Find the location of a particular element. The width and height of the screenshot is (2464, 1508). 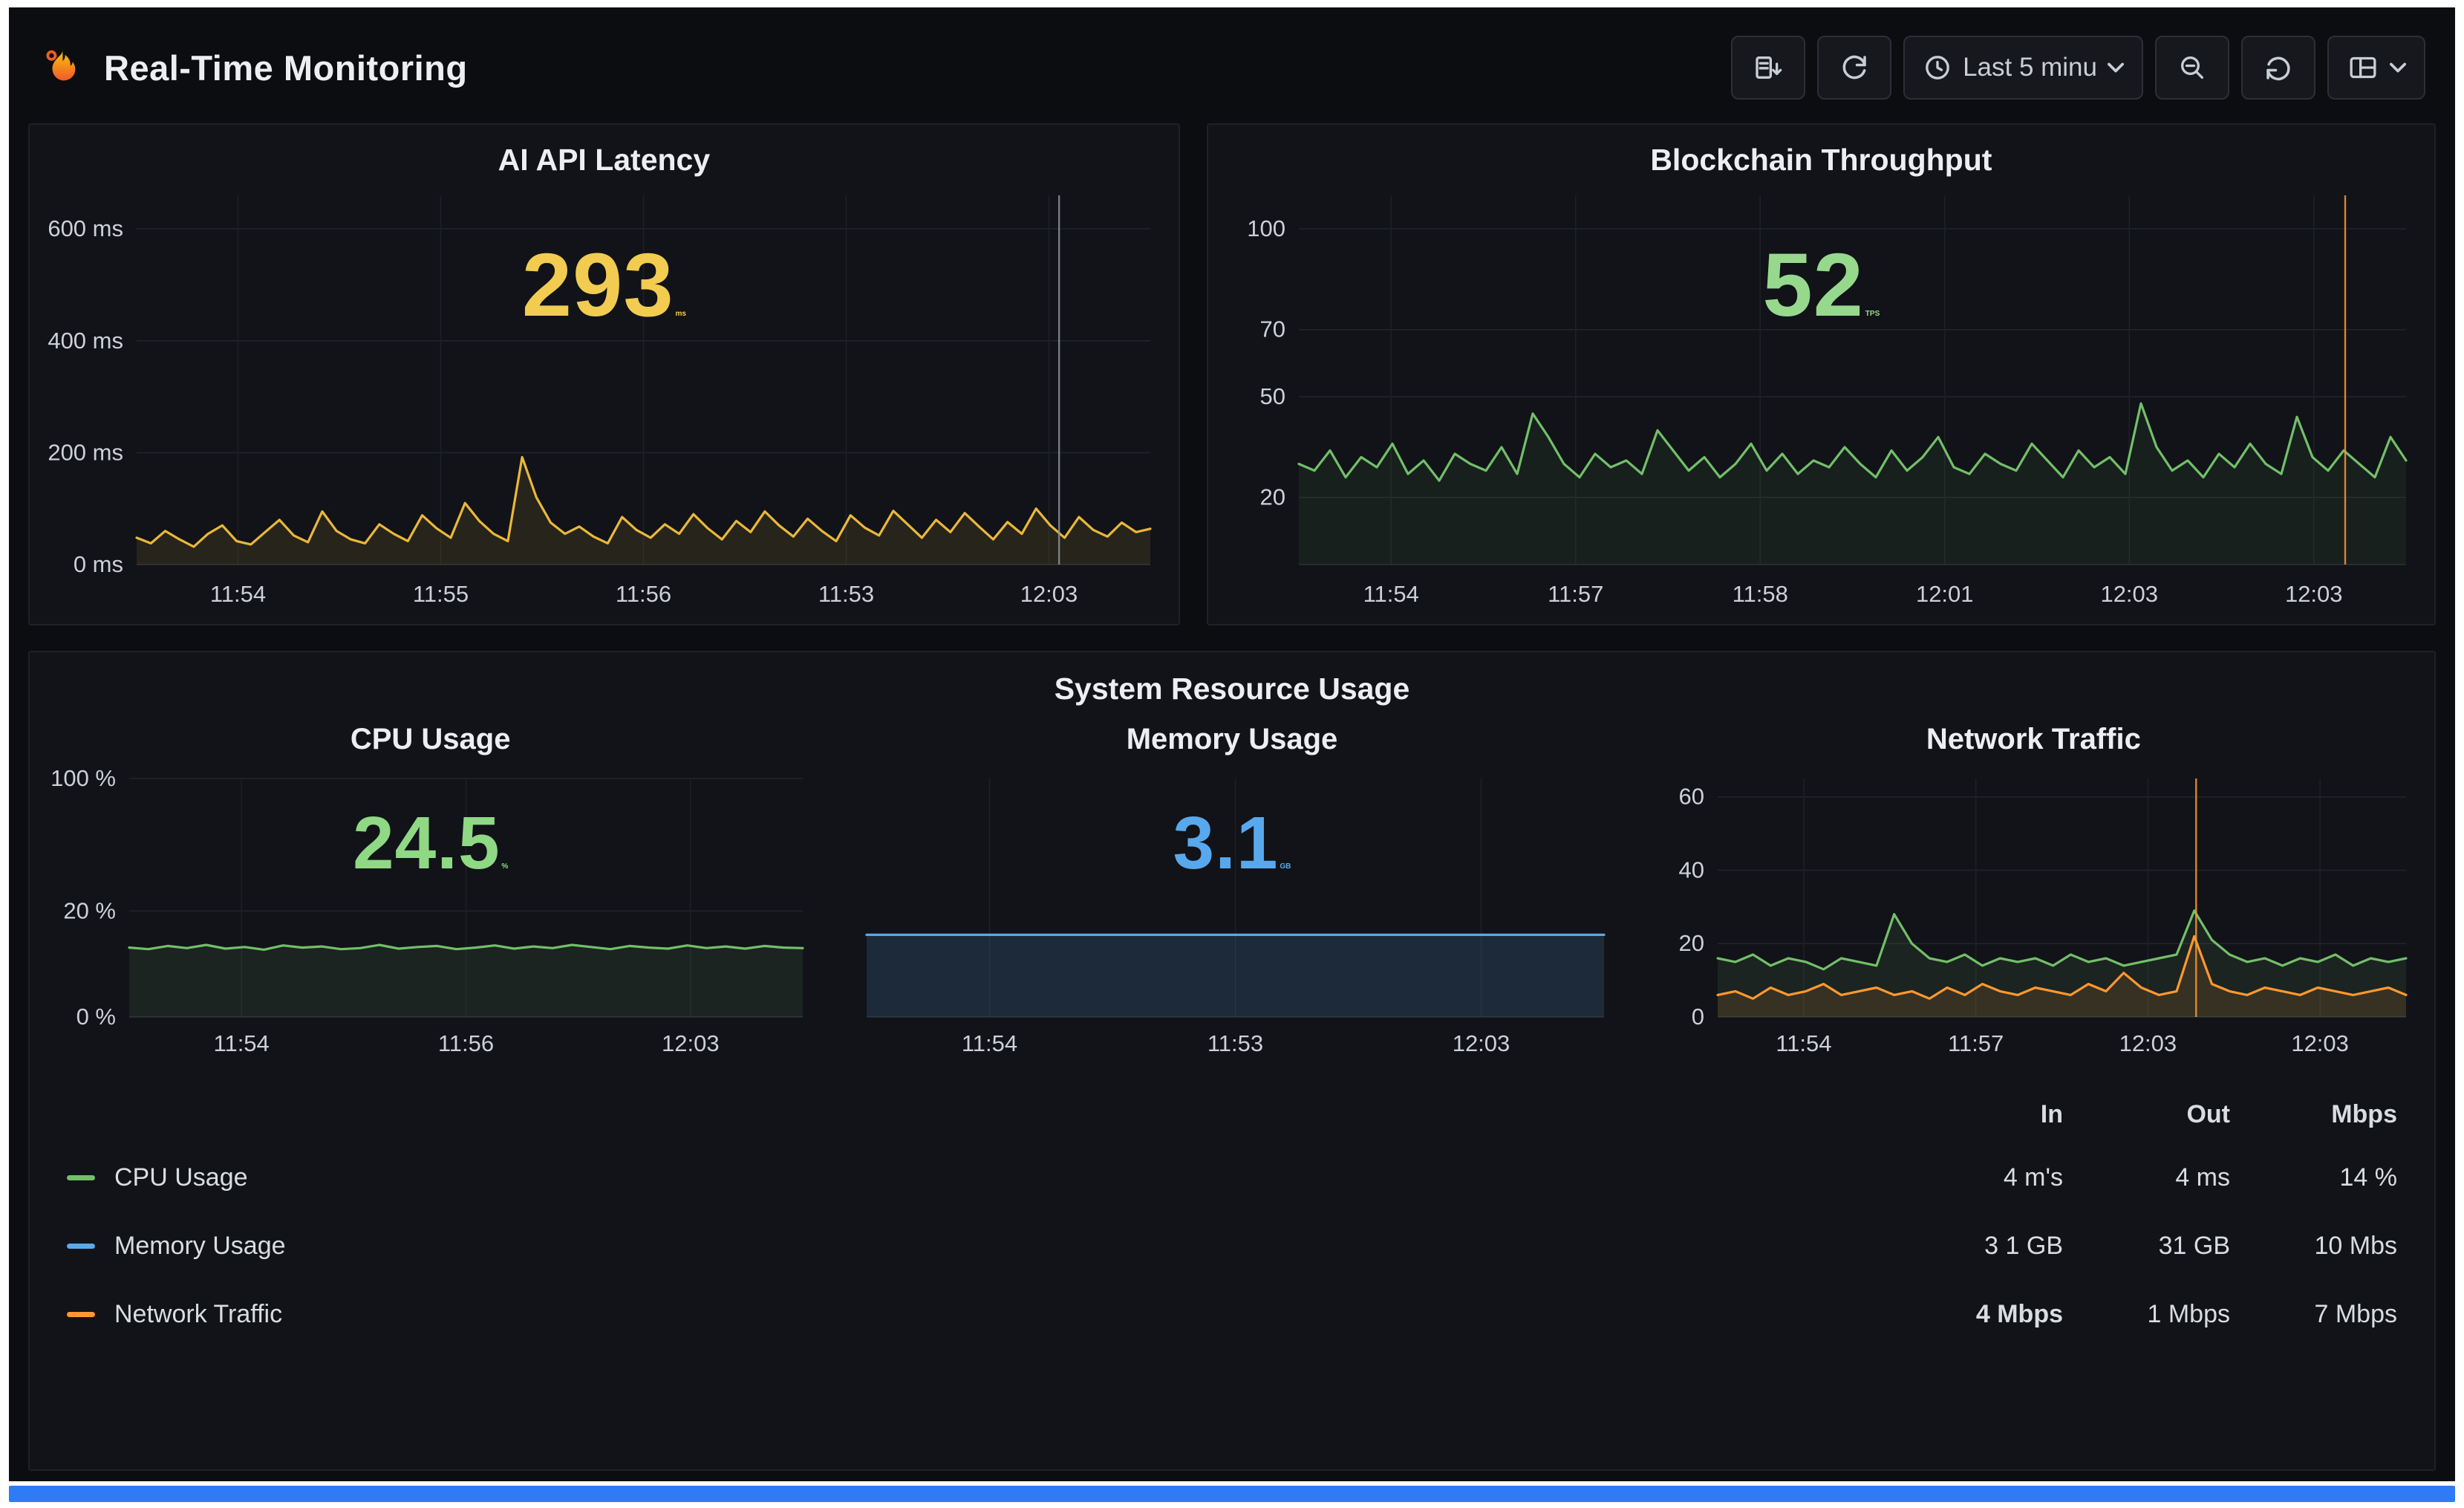

legend-row-cpu: CPU Usage 4 m's 4 ms 14 % is located at coordinates (1232, 1178).